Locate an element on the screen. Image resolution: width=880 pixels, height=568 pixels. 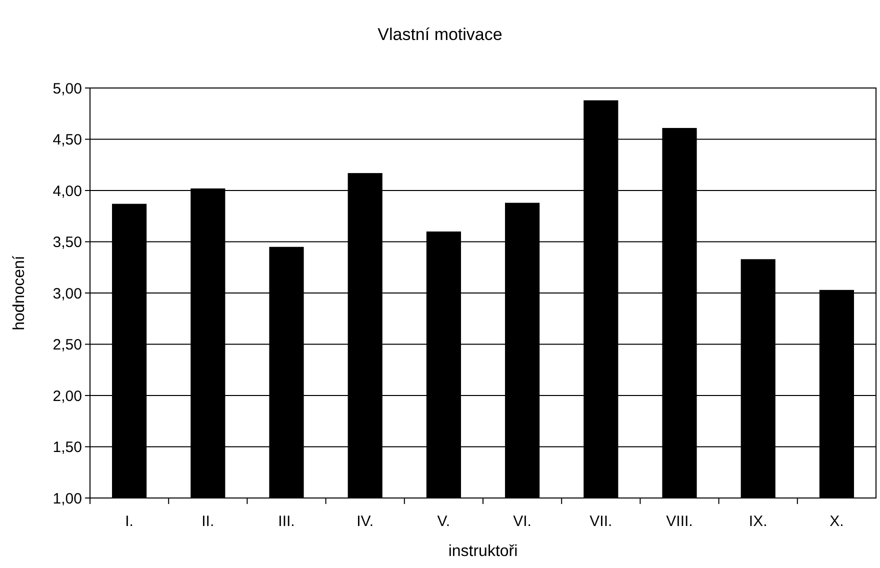
x-tick-label: VI. is located at coordinates (522, 521).